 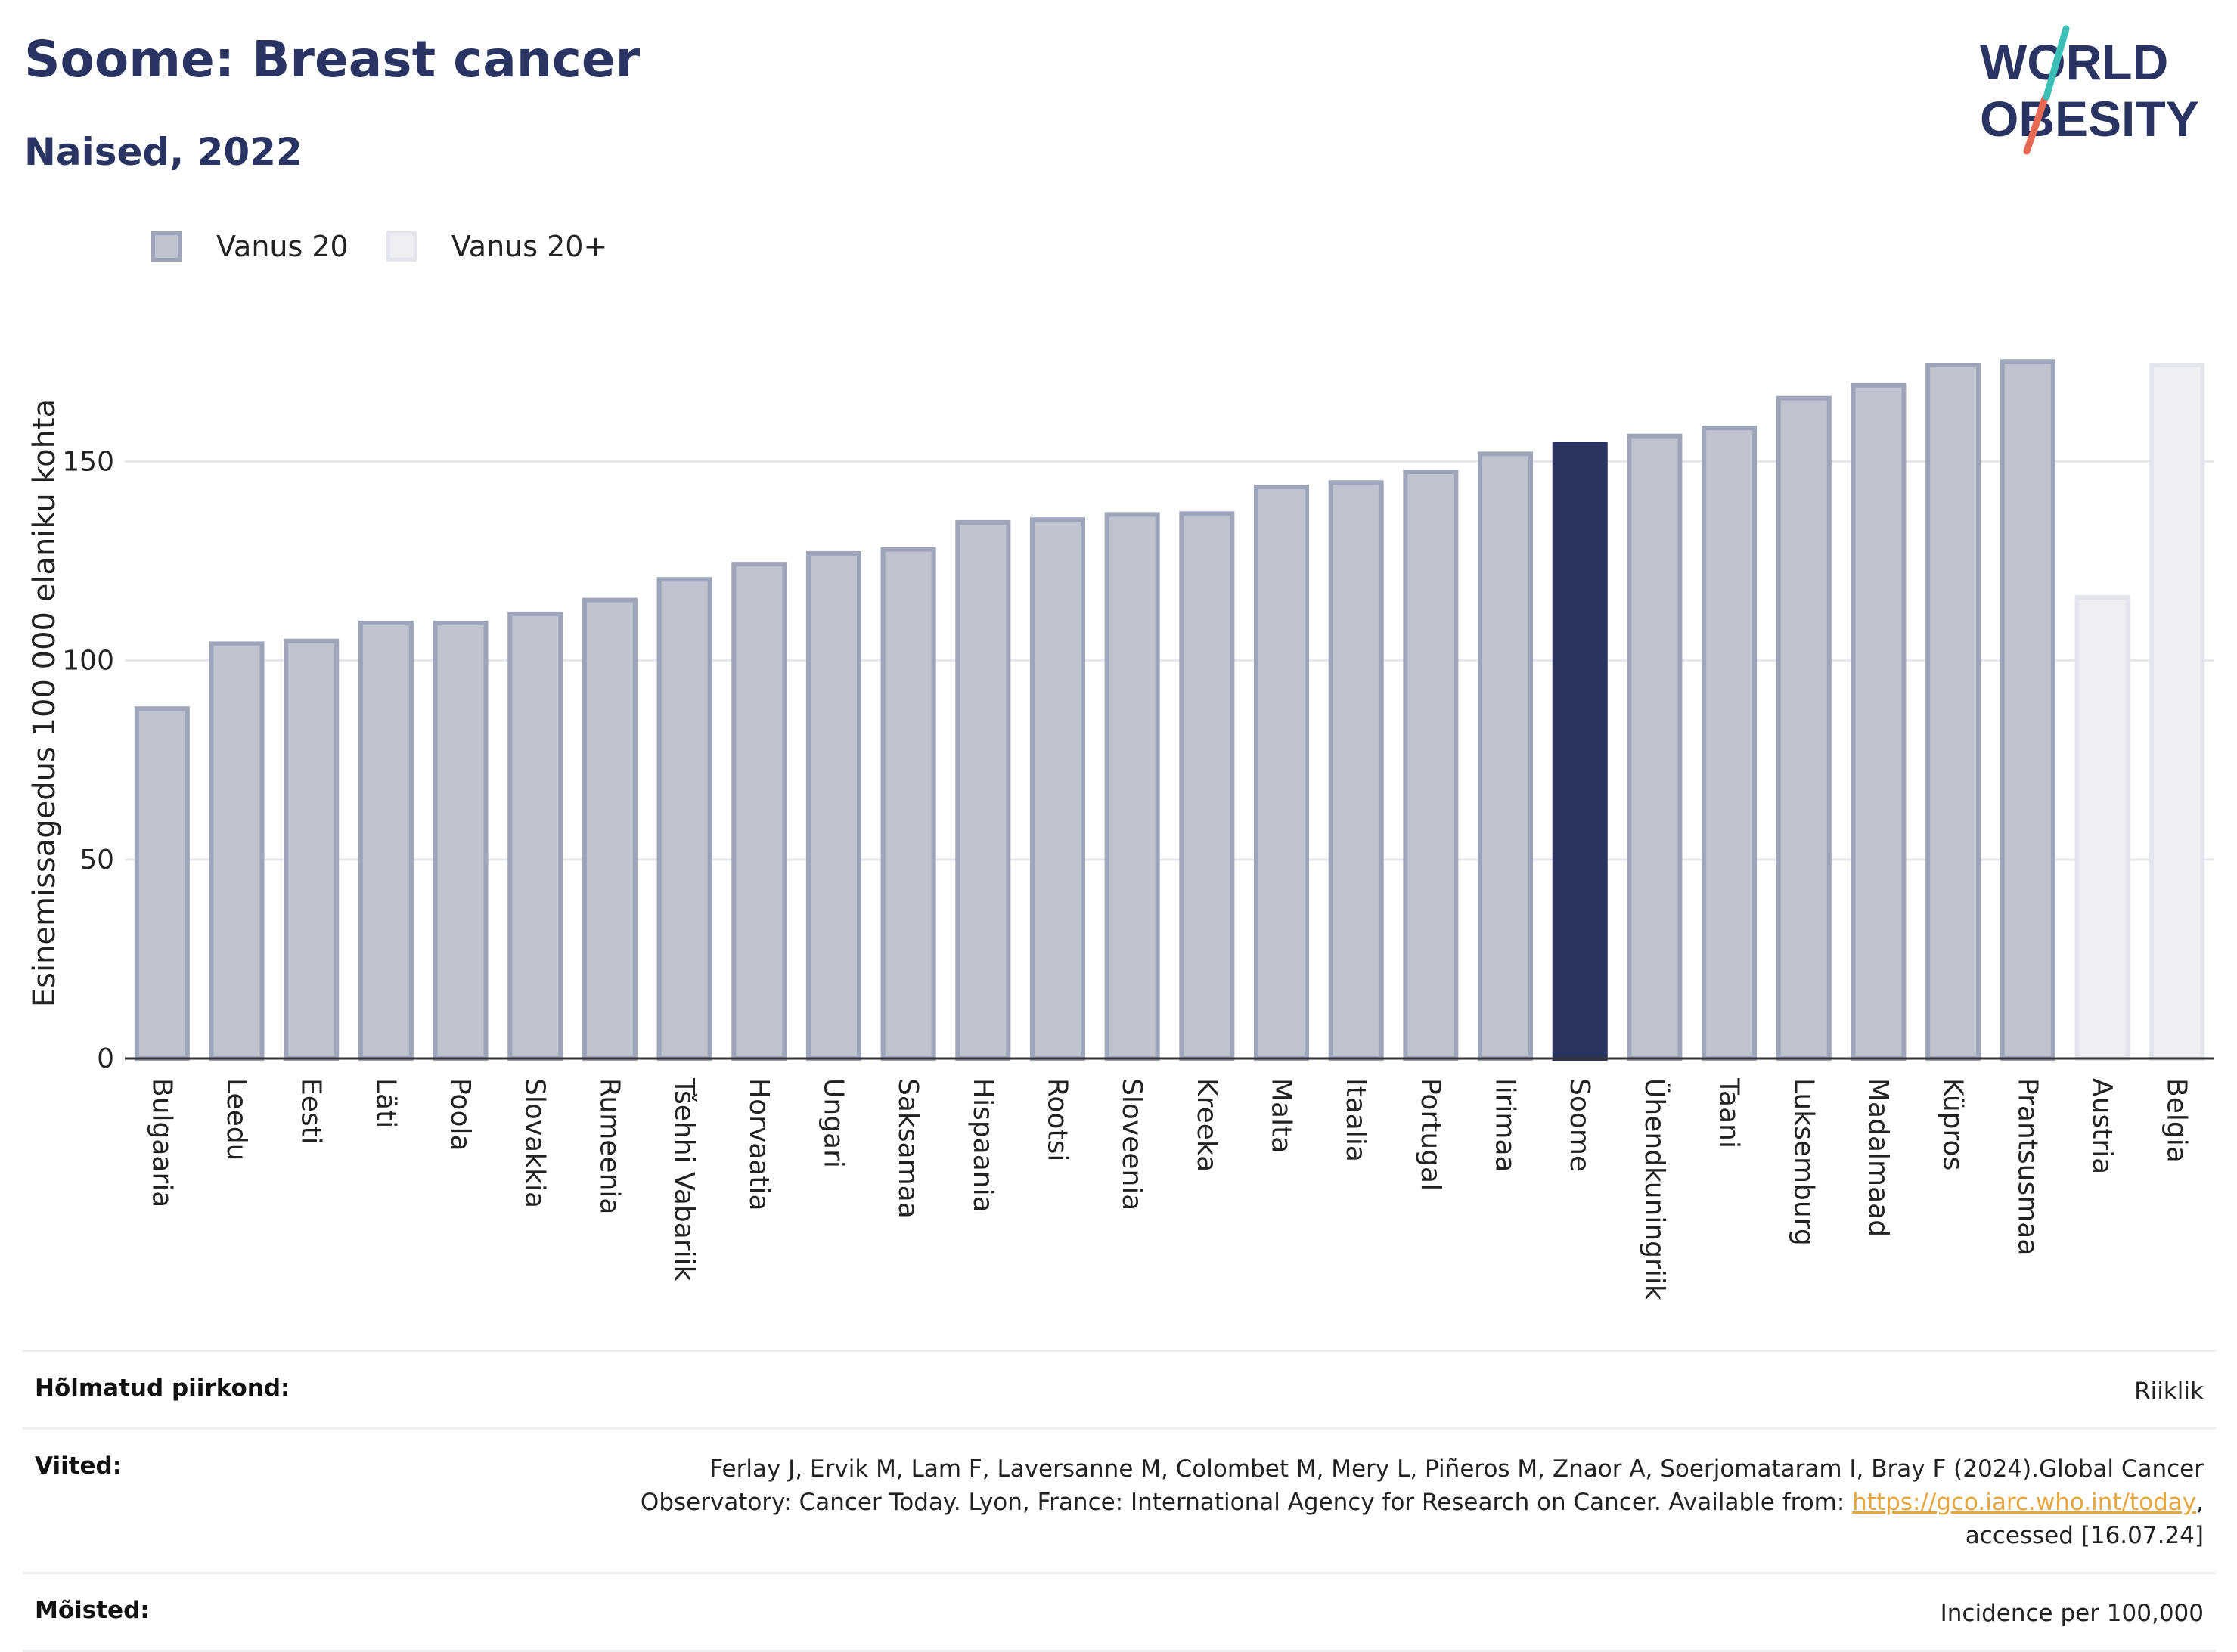 What do you see at coordinates (609, 1146) in the screenshot?
I see `x-tick-label: Rumeenia` at bounding box center [609, 1146].